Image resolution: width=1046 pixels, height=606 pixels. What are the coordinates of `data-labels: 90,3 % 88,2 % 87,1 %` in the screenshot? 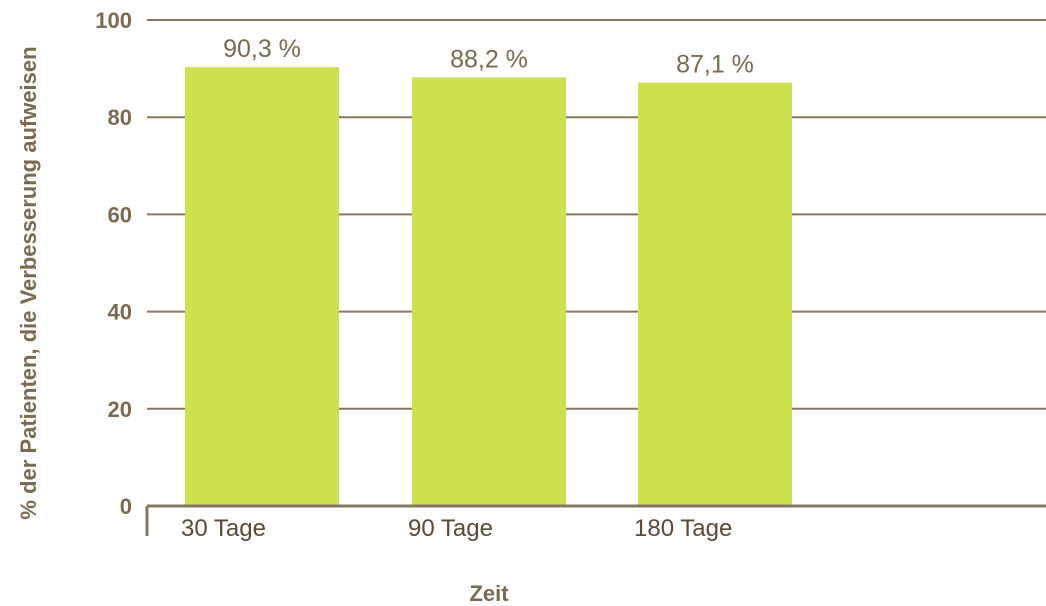 It's located at (488, 57).